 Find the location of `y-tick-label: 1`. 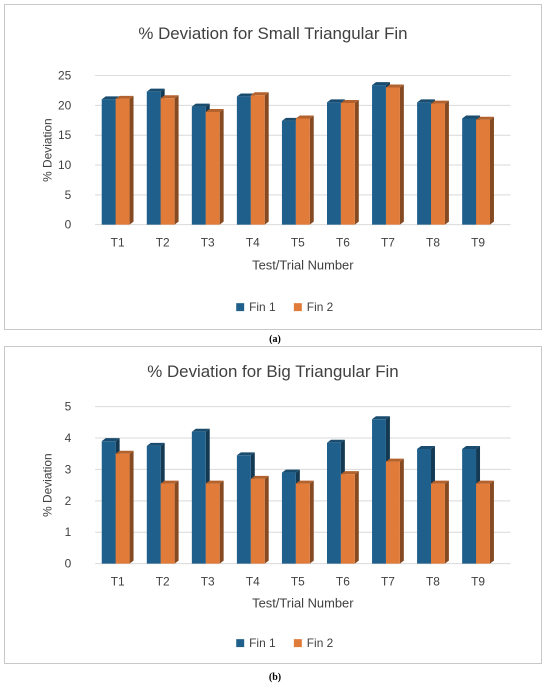

y-tick-label: 1 is located at coordinates (68, 532).